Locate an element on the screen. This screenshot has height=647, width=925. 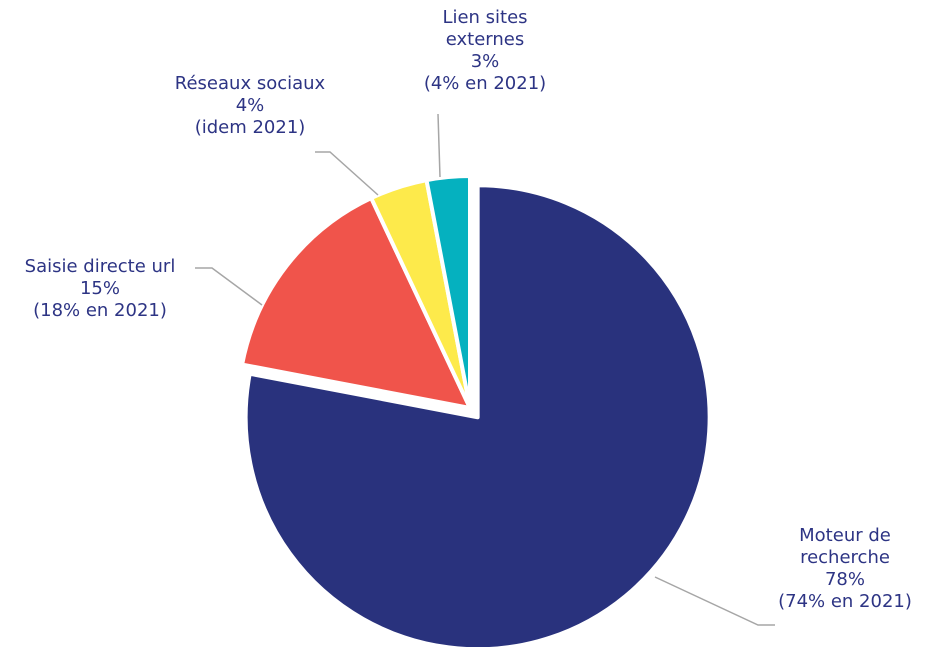
slice-label-saisie: Saisie directe url 15% (18% en 2021) is located at coordinates (100, 289).